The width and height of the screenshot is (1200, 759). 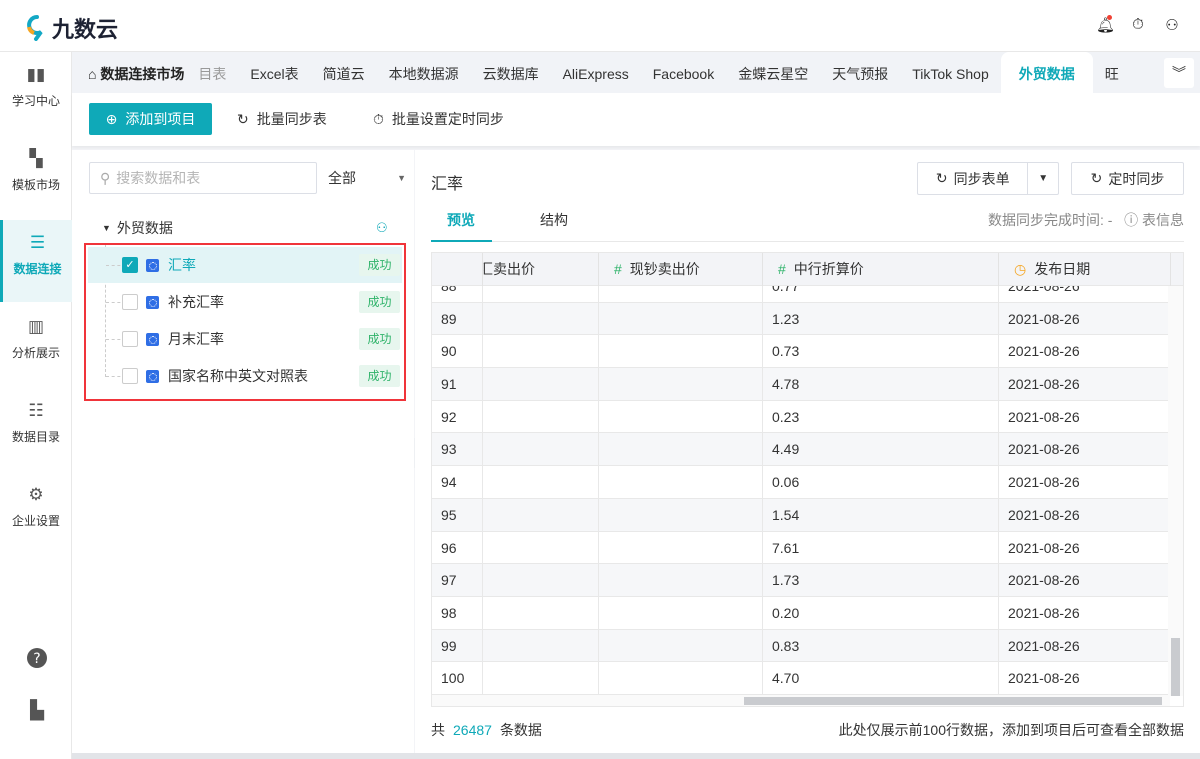 I want to click on table-row: 90 0.73 2021-08-26, so click(x=801, y=352).